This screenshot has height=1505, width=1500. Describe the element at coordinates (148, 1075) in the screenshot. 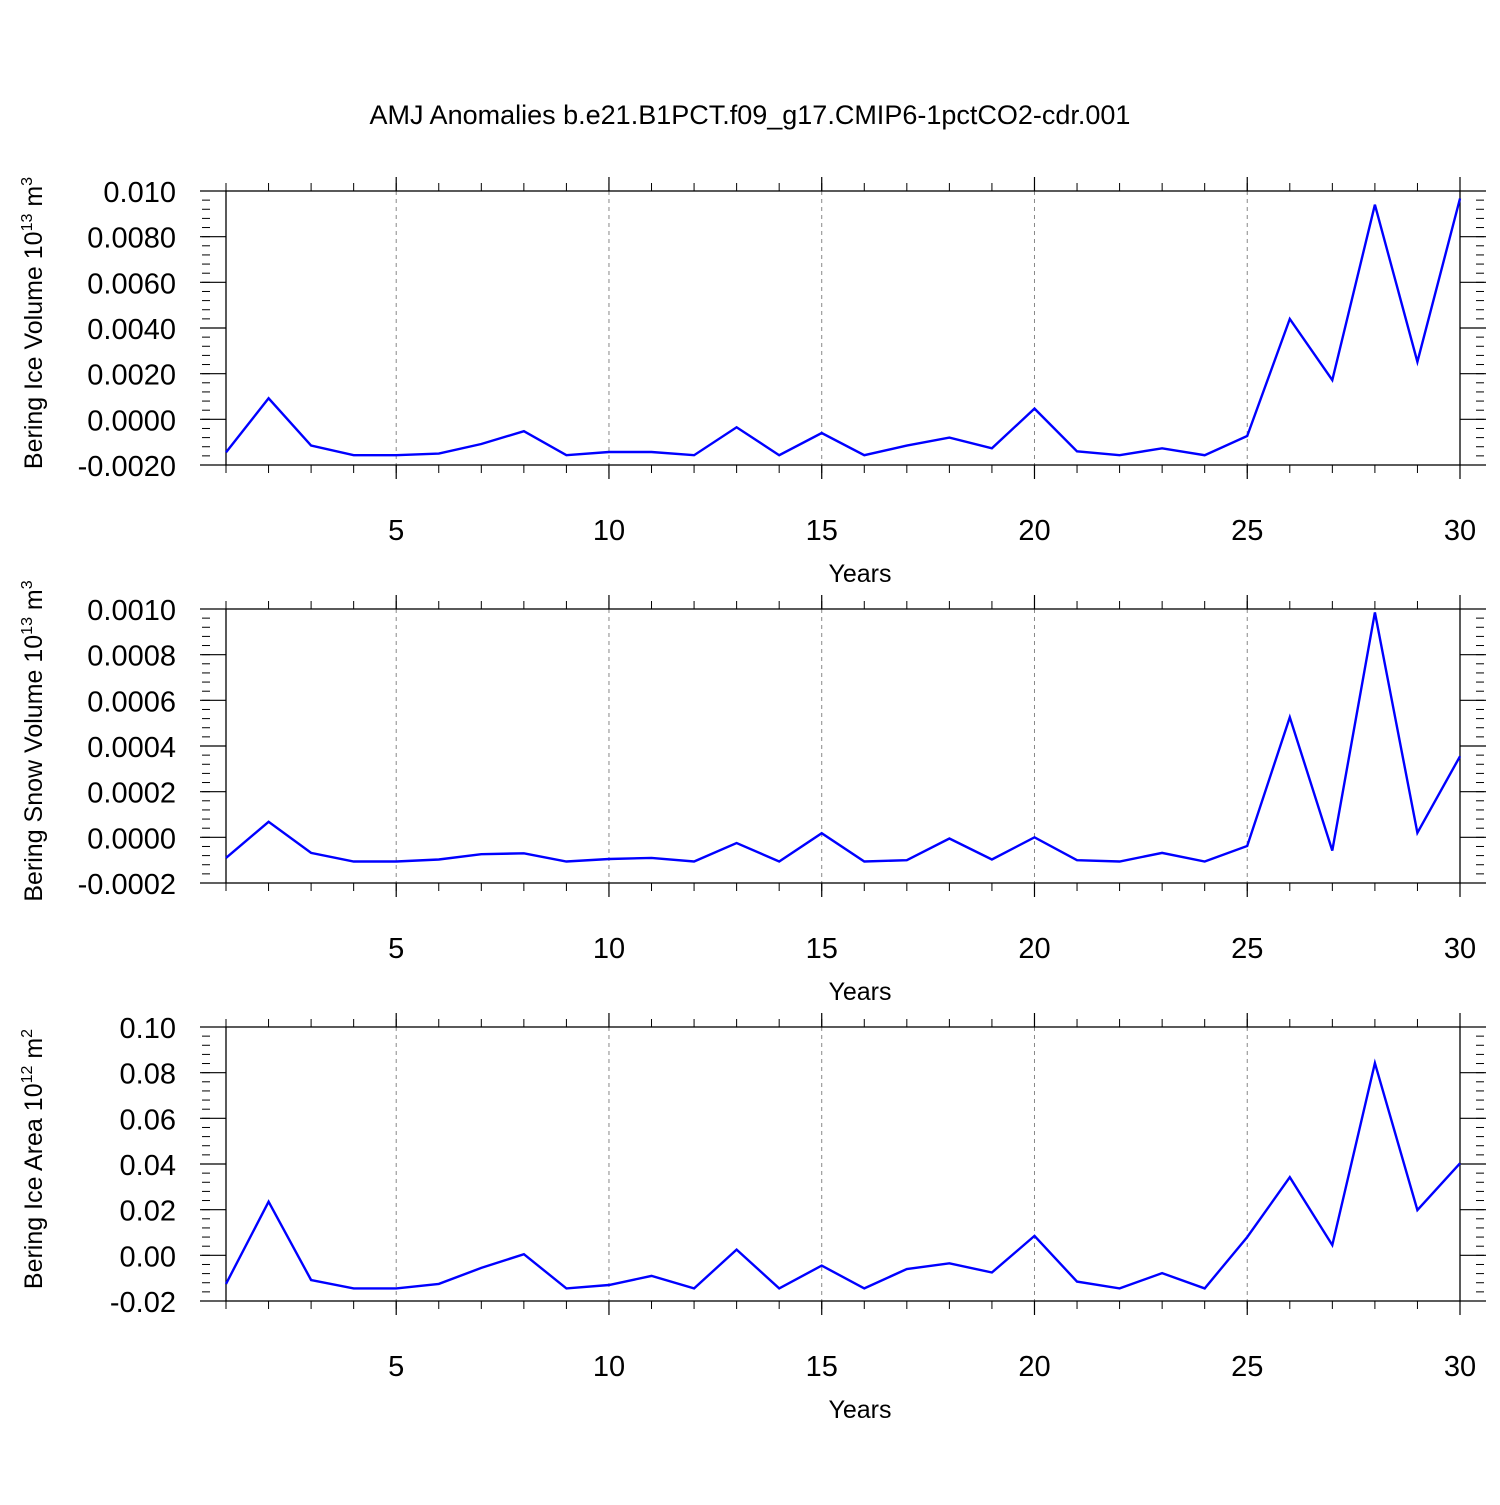

I see `y-tick-label: 0.08` at that location.